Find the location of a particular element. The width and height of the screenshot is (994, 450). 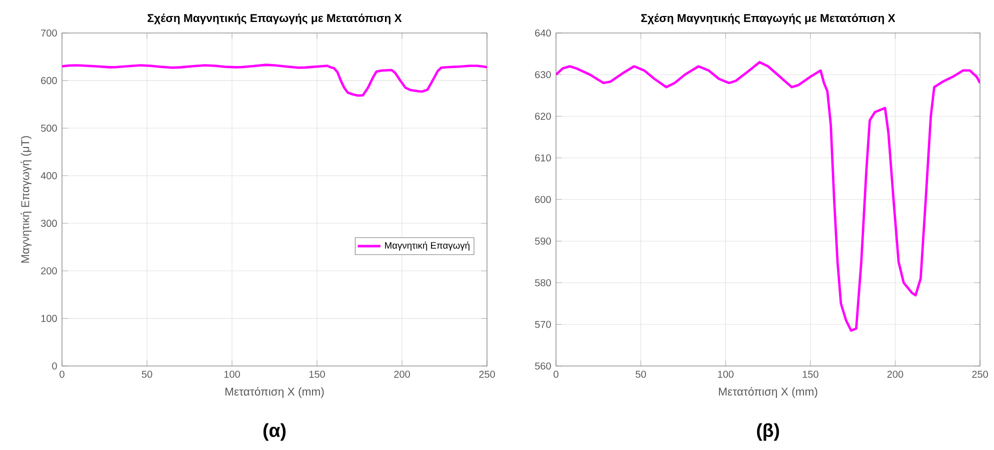

y-tick-label: 580 is located at coordinates (543, 282).